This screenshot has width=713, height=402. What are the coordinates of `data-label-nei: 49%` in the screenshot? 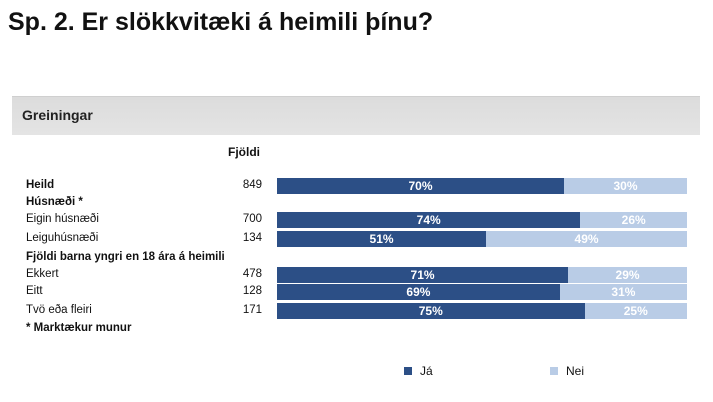 It's located at (586, 239).